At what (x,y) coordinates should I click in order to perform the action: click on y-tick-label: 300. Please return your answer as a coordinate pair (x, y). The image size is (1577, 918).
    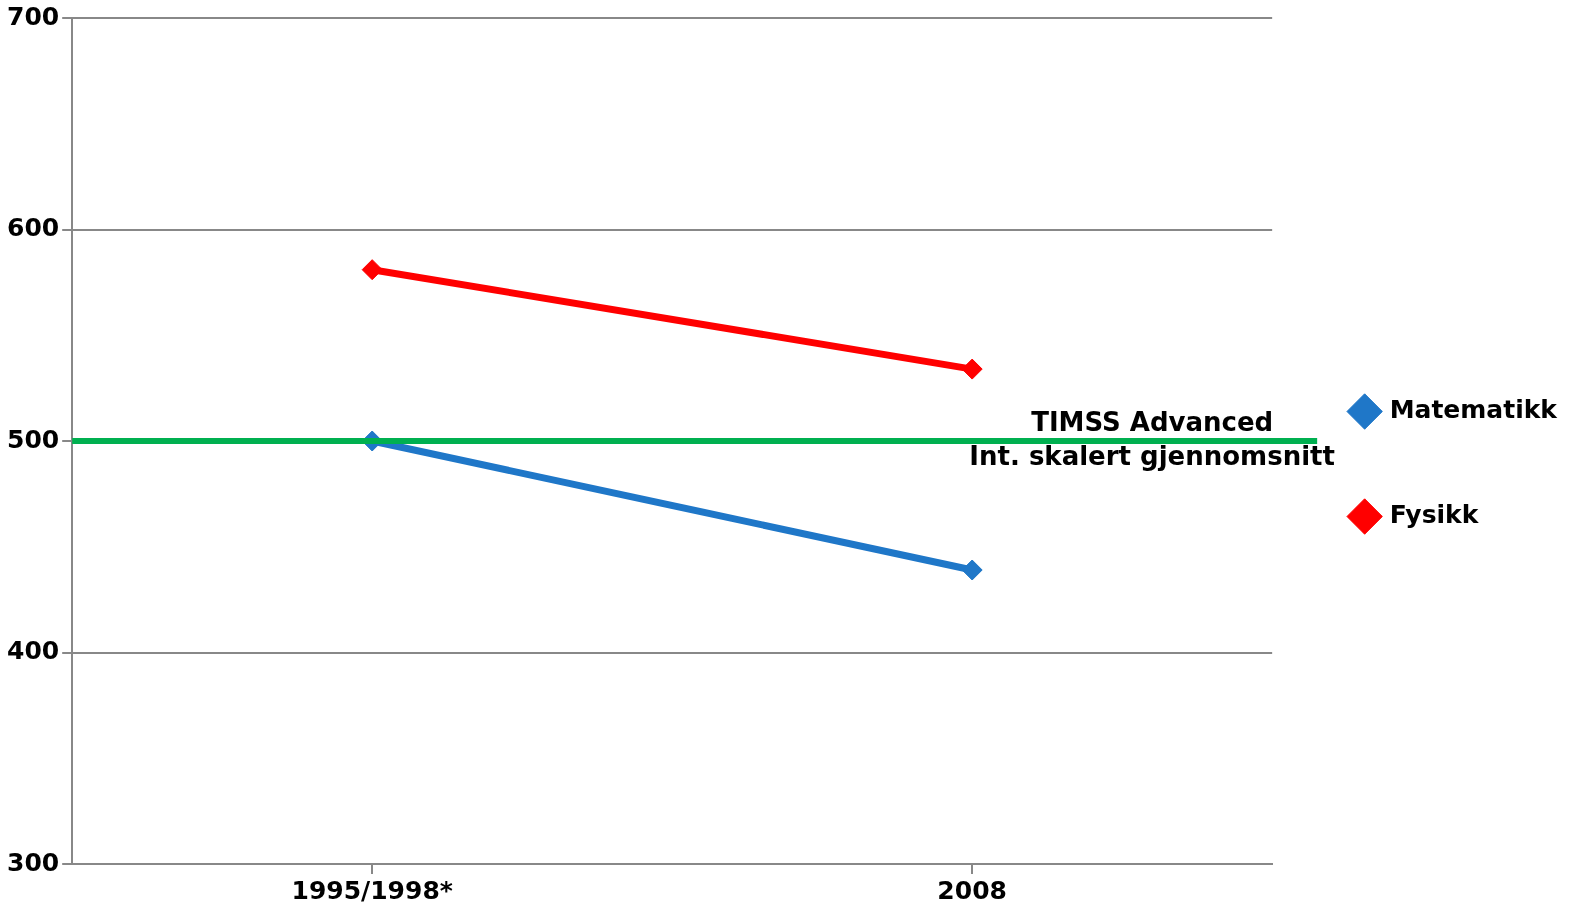
    Looking at the image, I should click on (33, 862).